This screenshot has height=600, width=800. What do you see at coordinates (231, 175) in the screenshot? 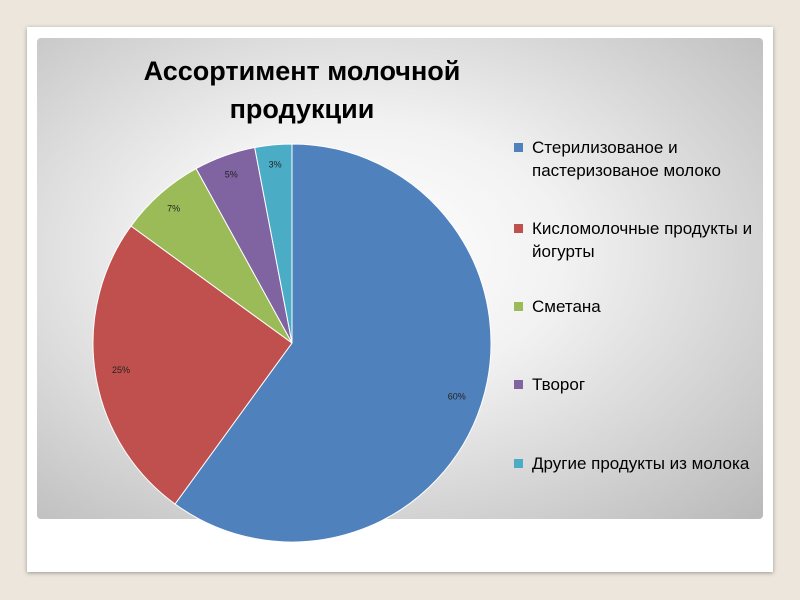
I see `data-label: 5%` at bounding box center [231, 175].